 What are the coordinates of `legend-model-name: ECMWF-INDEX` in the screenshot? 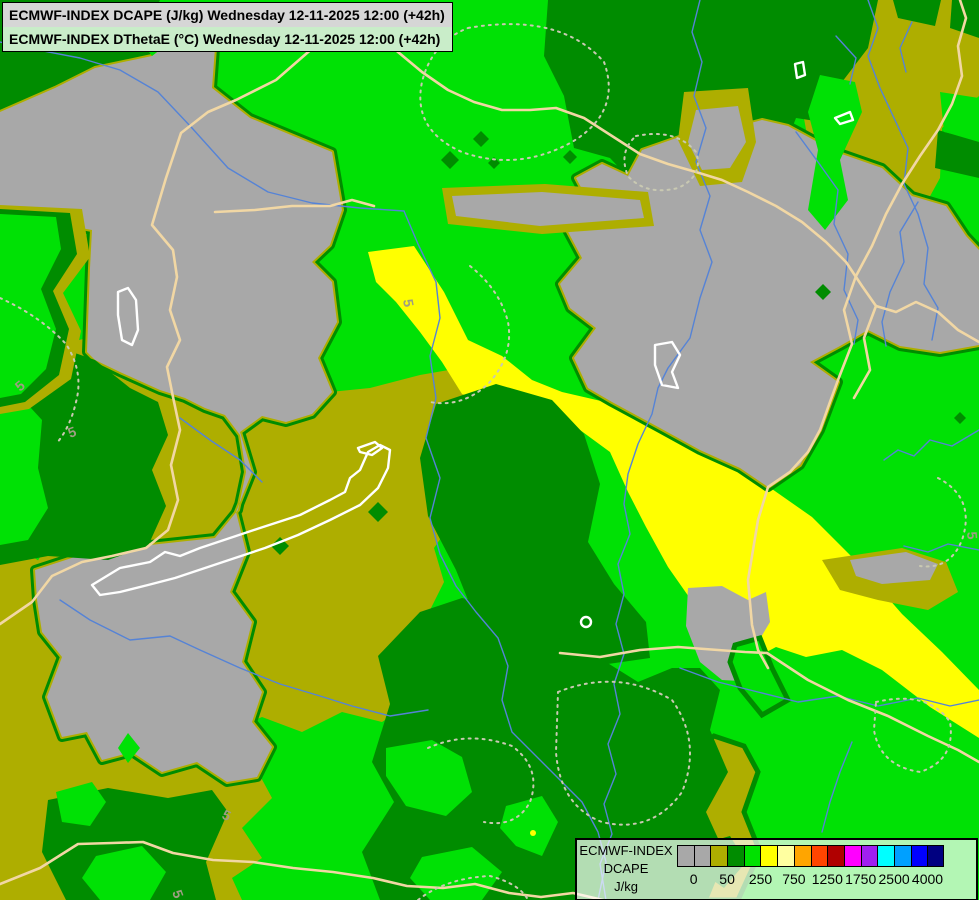 It's located at (626, 850).